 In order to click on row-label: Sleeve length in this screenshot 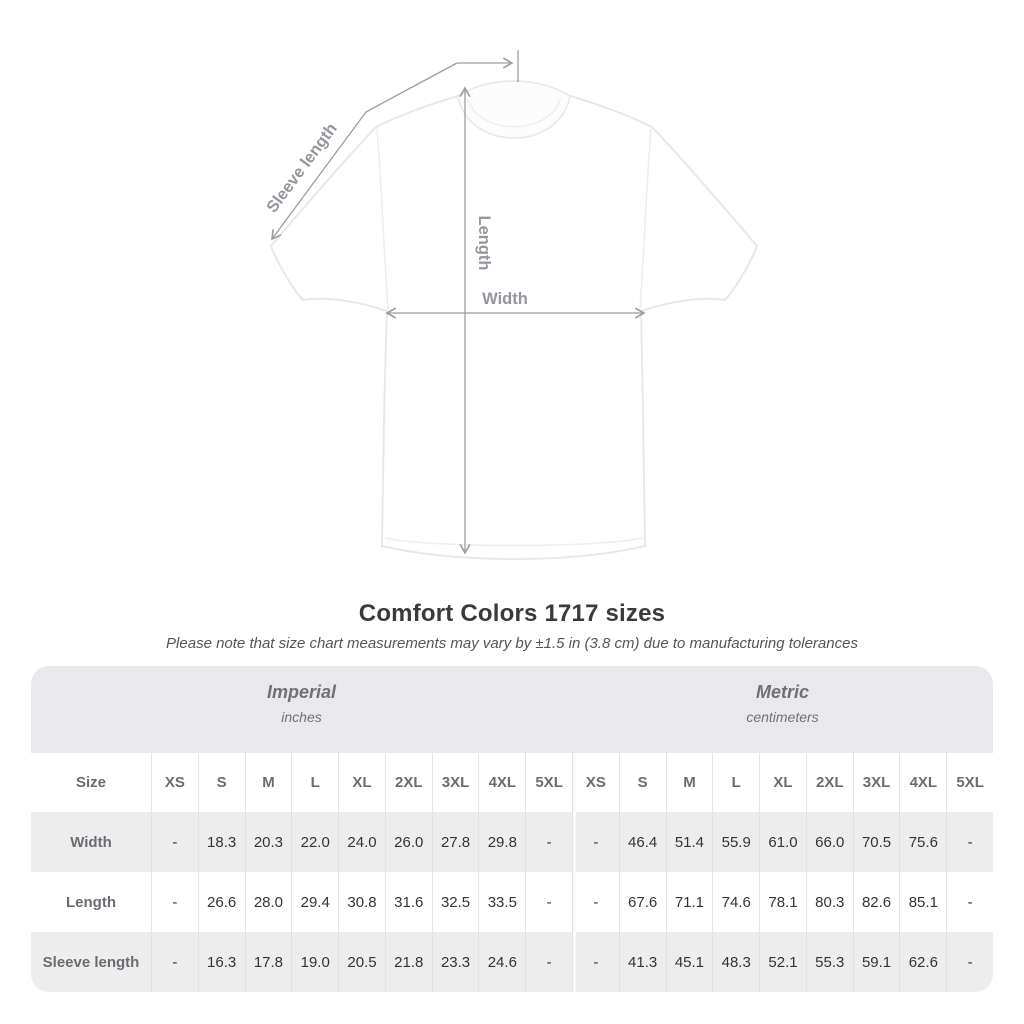, I will do `click(91, 962)`.